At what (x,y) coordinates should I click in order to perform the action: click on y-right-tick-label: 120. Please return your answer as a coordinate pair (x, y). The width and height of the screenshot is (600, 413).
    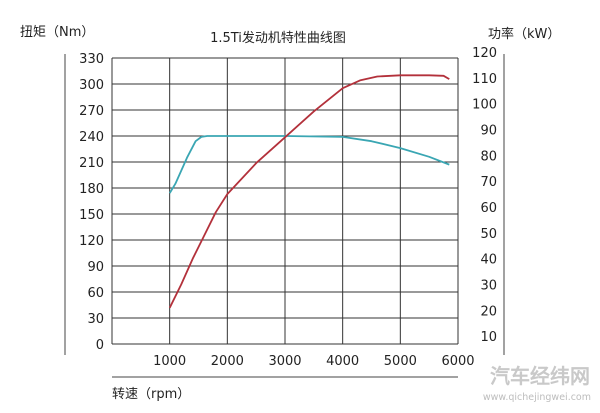
    Looking at the image, I should click on (484, 53).